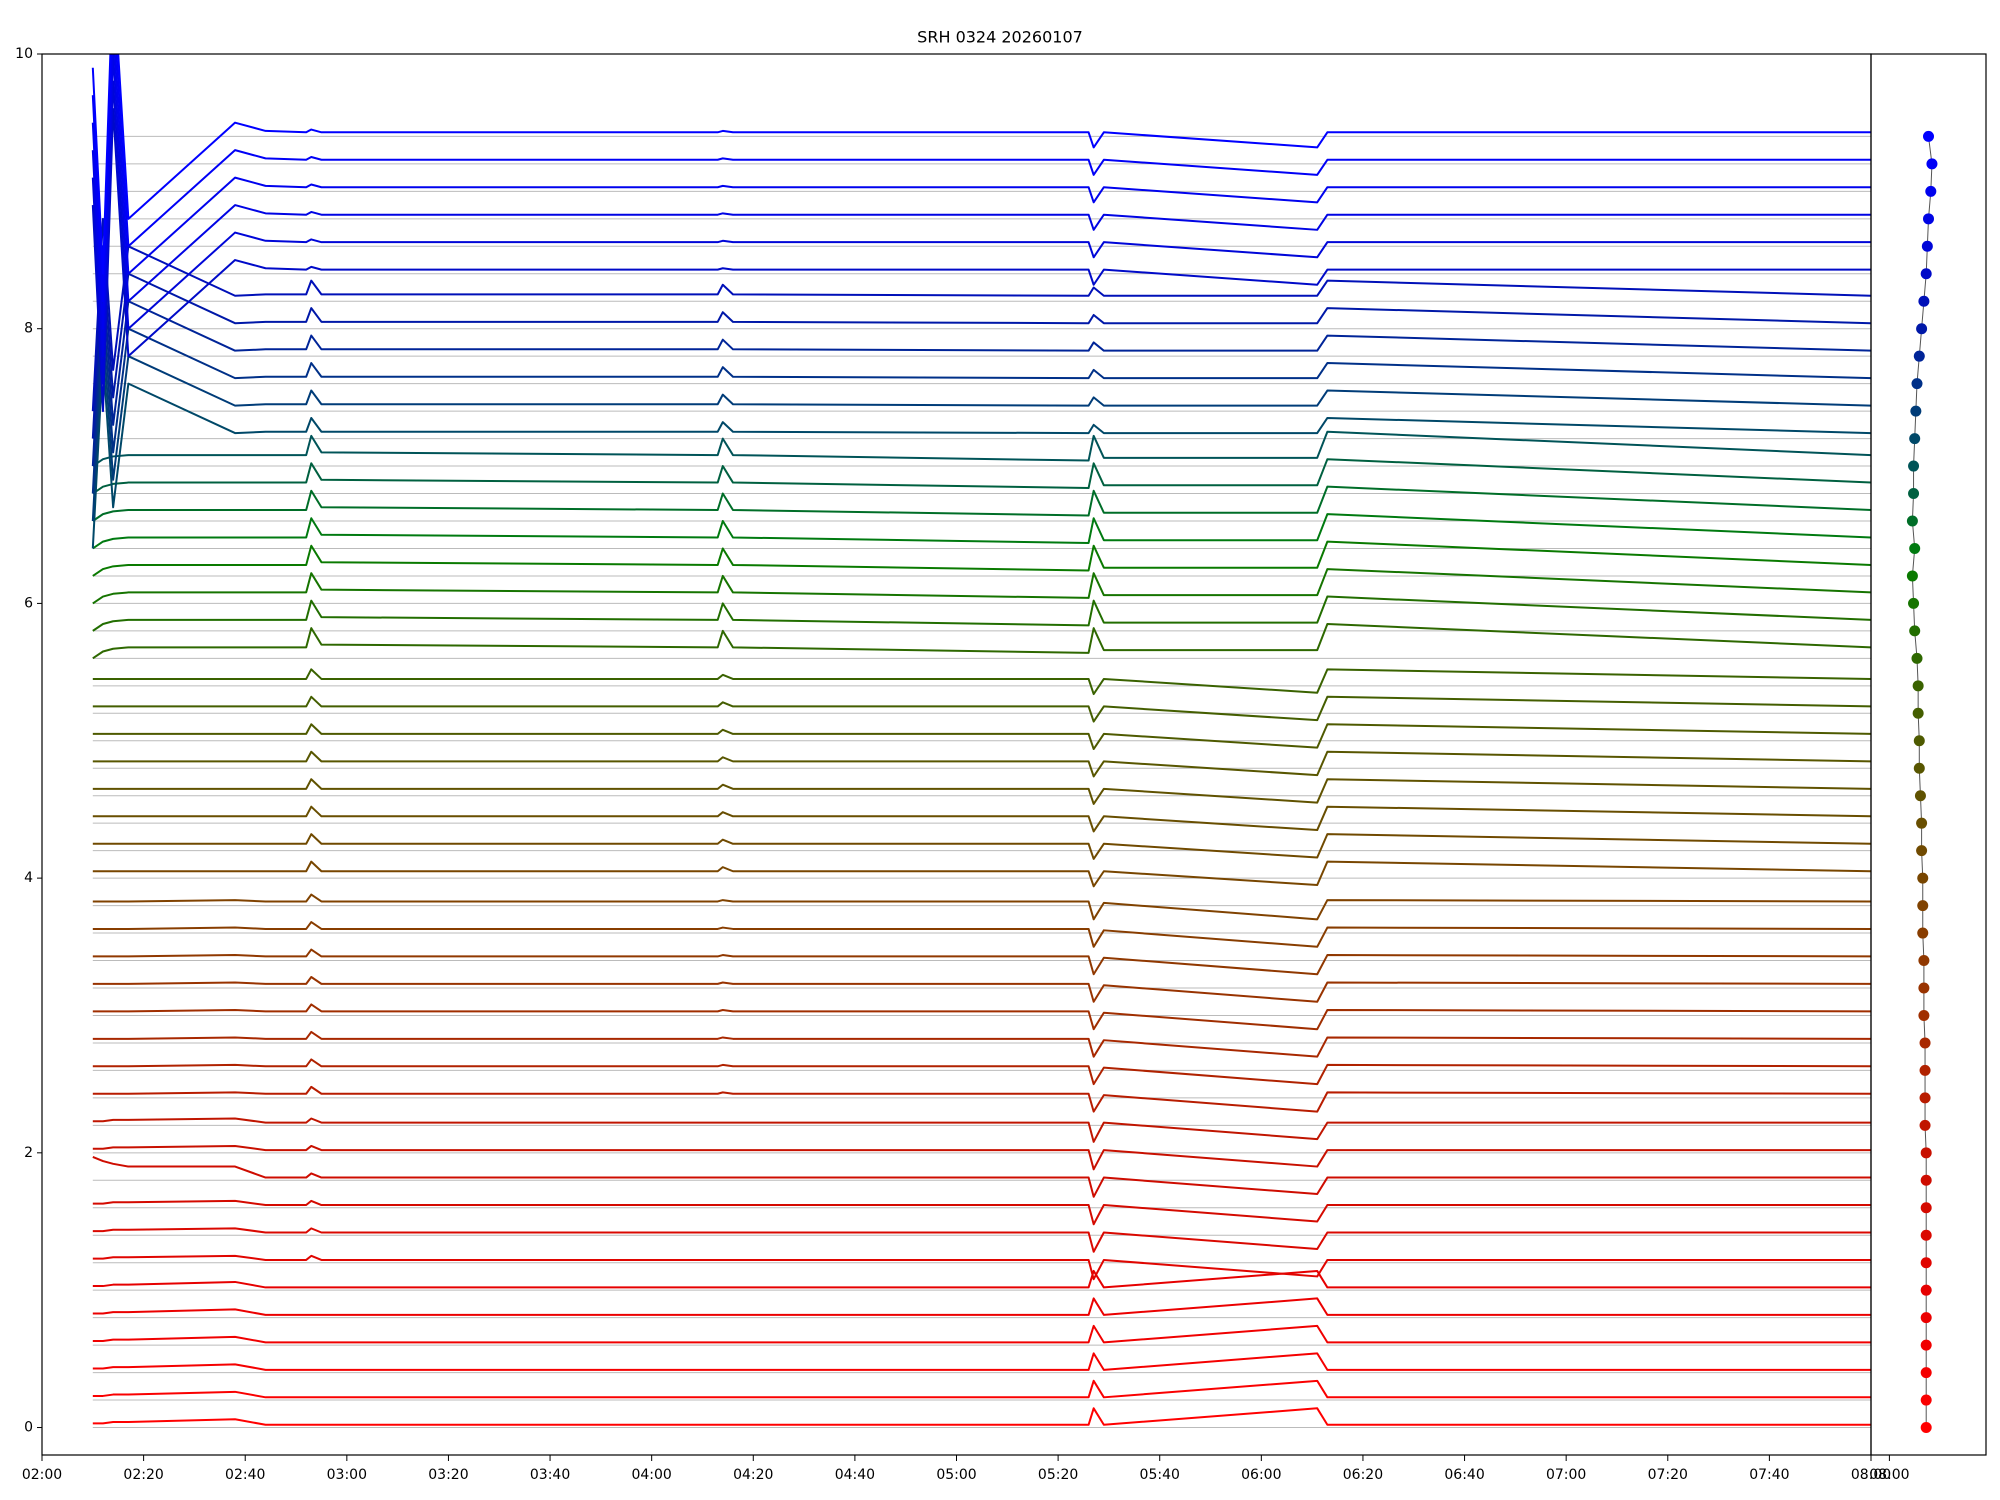  I want to click on y-tick-label: 2, so click(28, 1153).